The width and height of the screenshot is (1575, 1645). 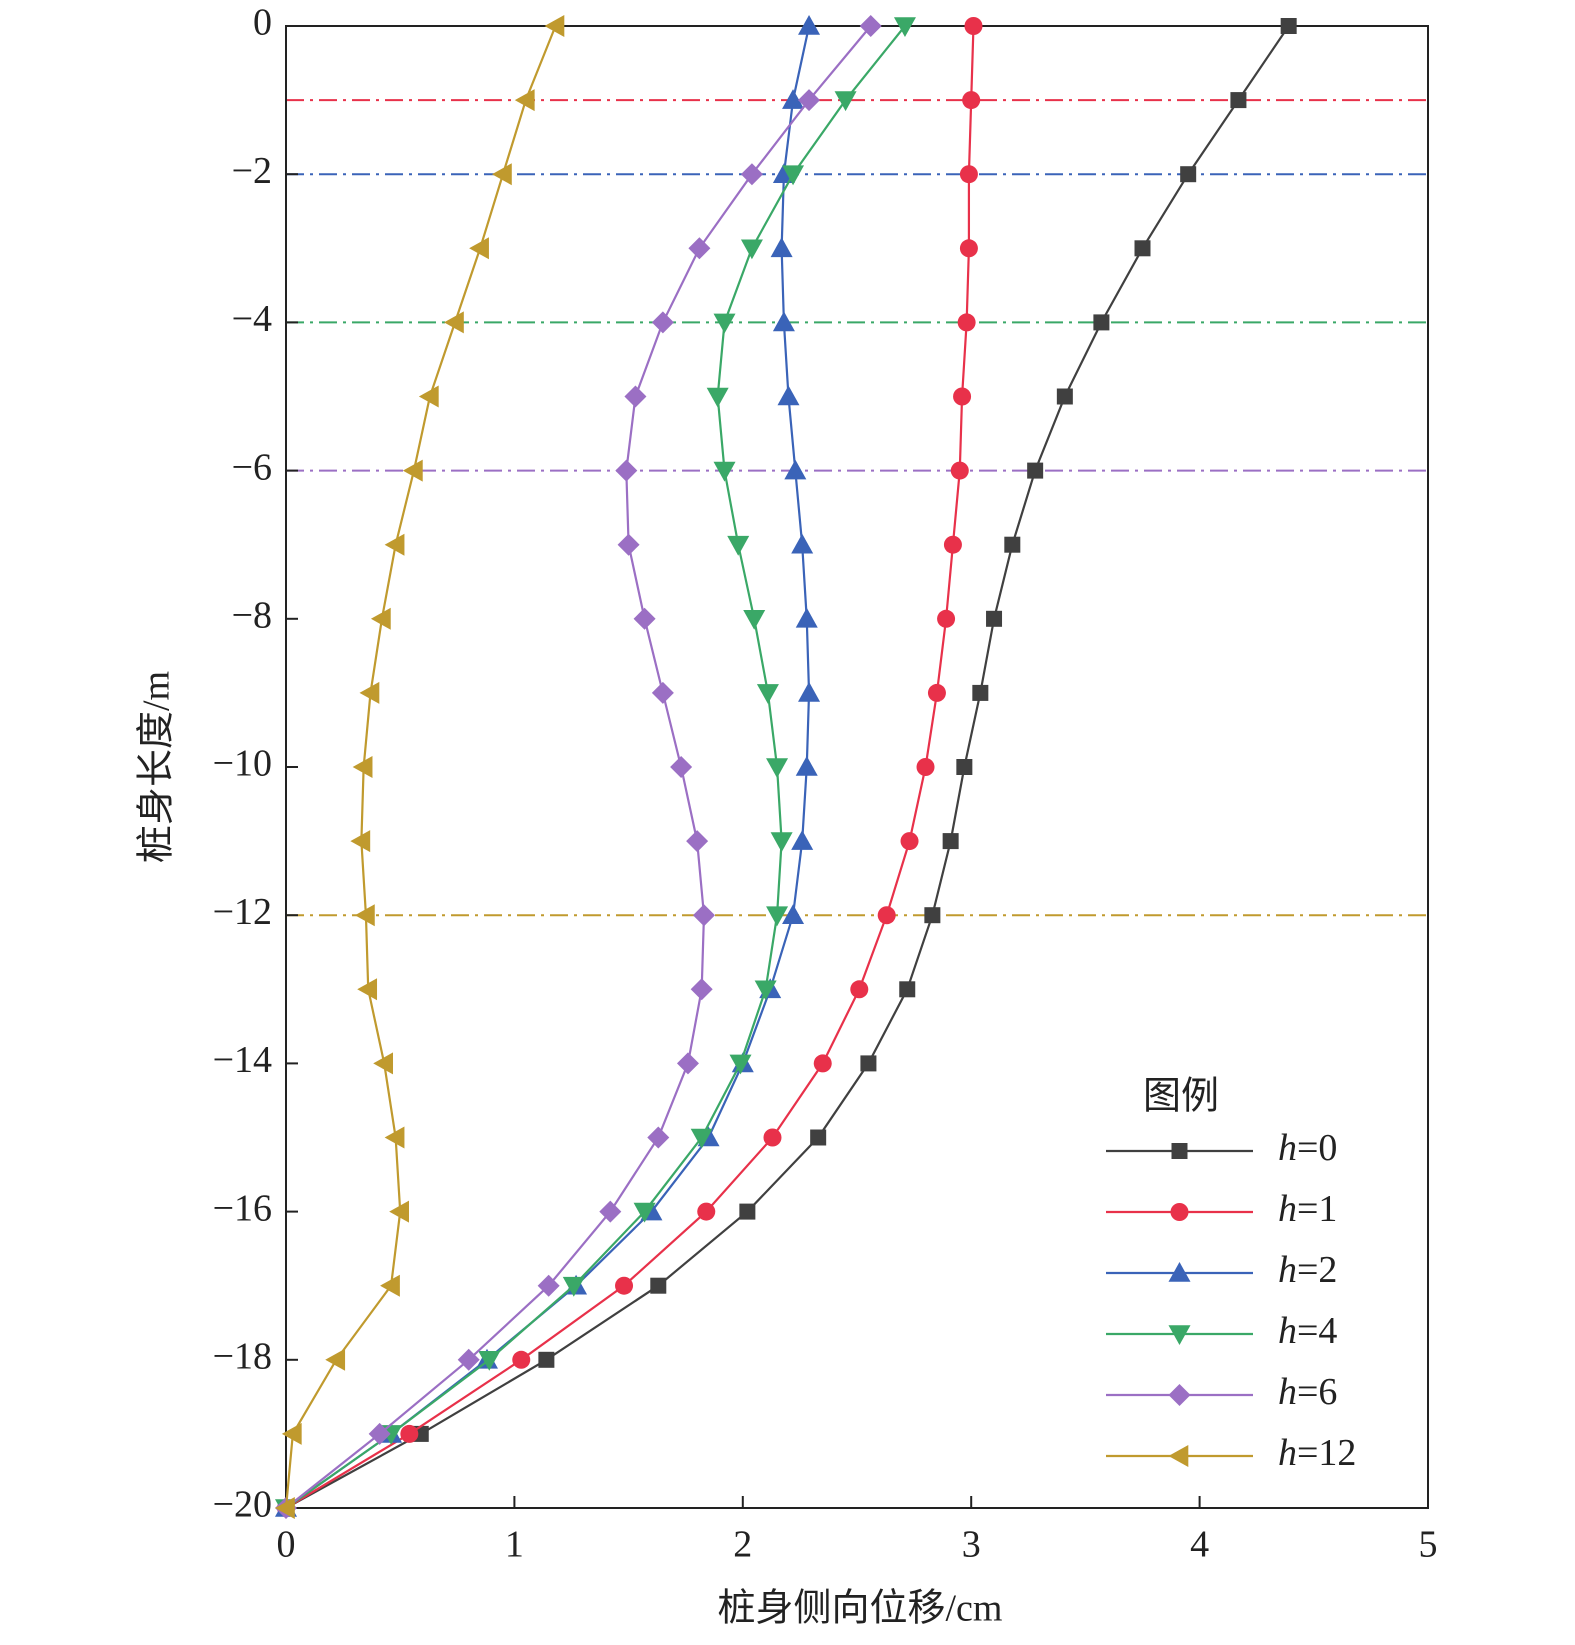 What do you see at coordinates (242, 1060) in the screenshot?
I see `y-tick-label: −14` at bounding box center [242, 1060].